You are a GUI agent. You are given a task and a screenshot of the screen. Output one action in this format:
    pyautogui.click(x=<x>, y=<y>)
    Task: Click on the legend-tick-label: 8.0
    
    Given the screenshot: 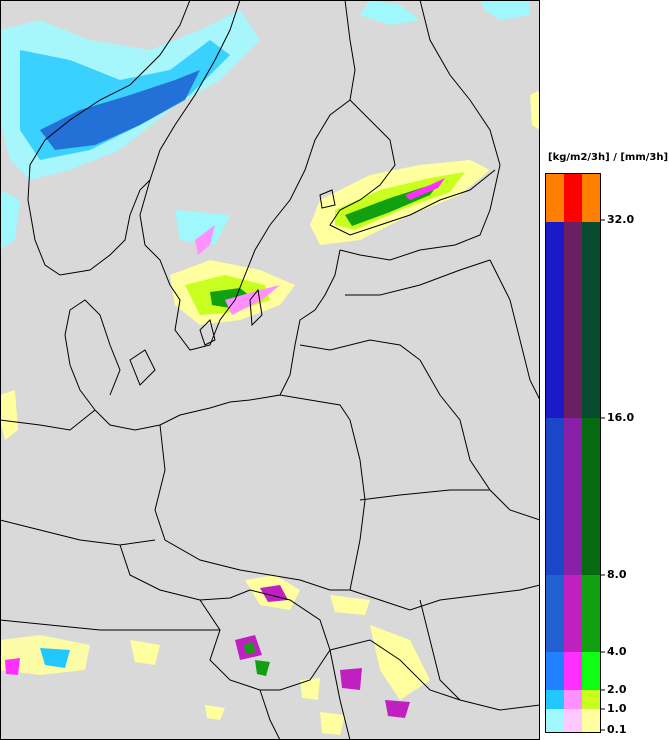 What is the action you would take?
    pyautogui.click(x=617, y=574)
    